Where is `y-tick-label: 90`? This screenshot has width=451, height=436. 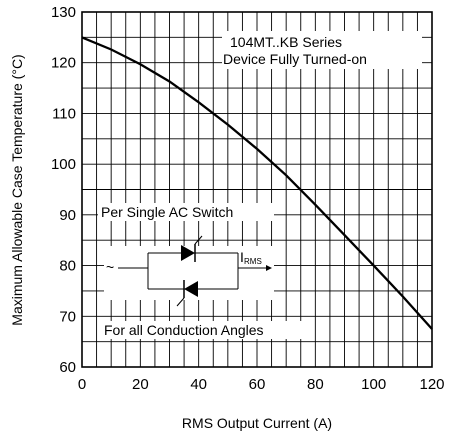
y-tick-label: 90 is located at coordinates (67, 215).